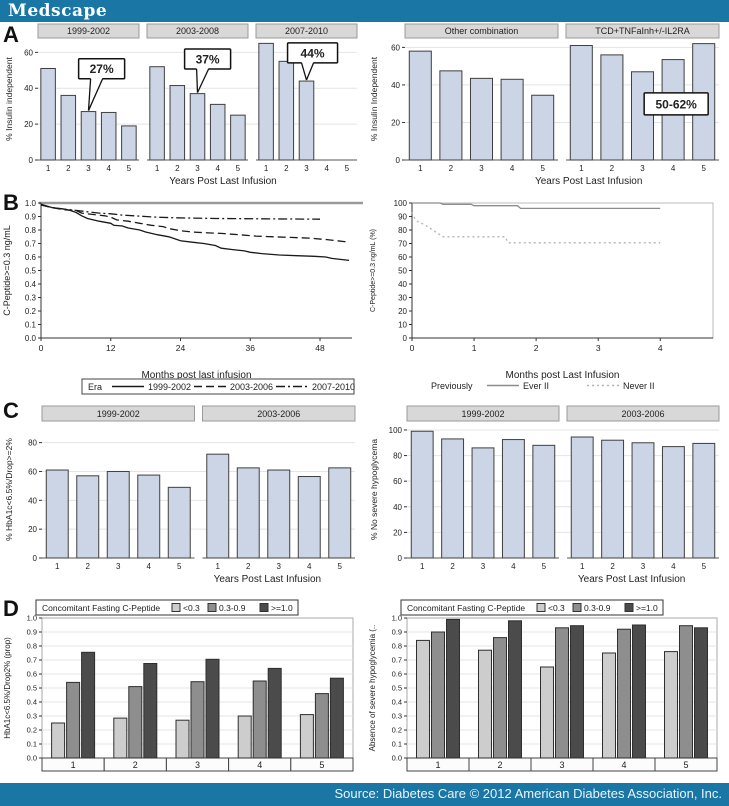 Image resolution: width=729 pixels, height=806 pixels. I want to click on y-axis-label: % Insulin Independent, so click(374, 98).